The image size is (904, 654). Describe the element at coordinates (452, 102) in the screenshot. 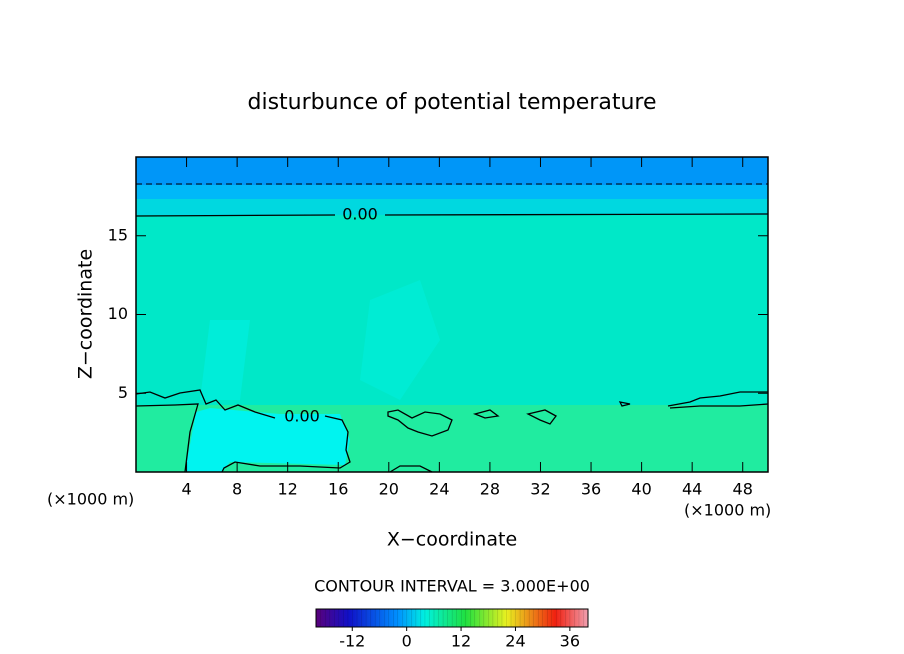

I see `chart-title: disturbunce of potential temperature` at that location.